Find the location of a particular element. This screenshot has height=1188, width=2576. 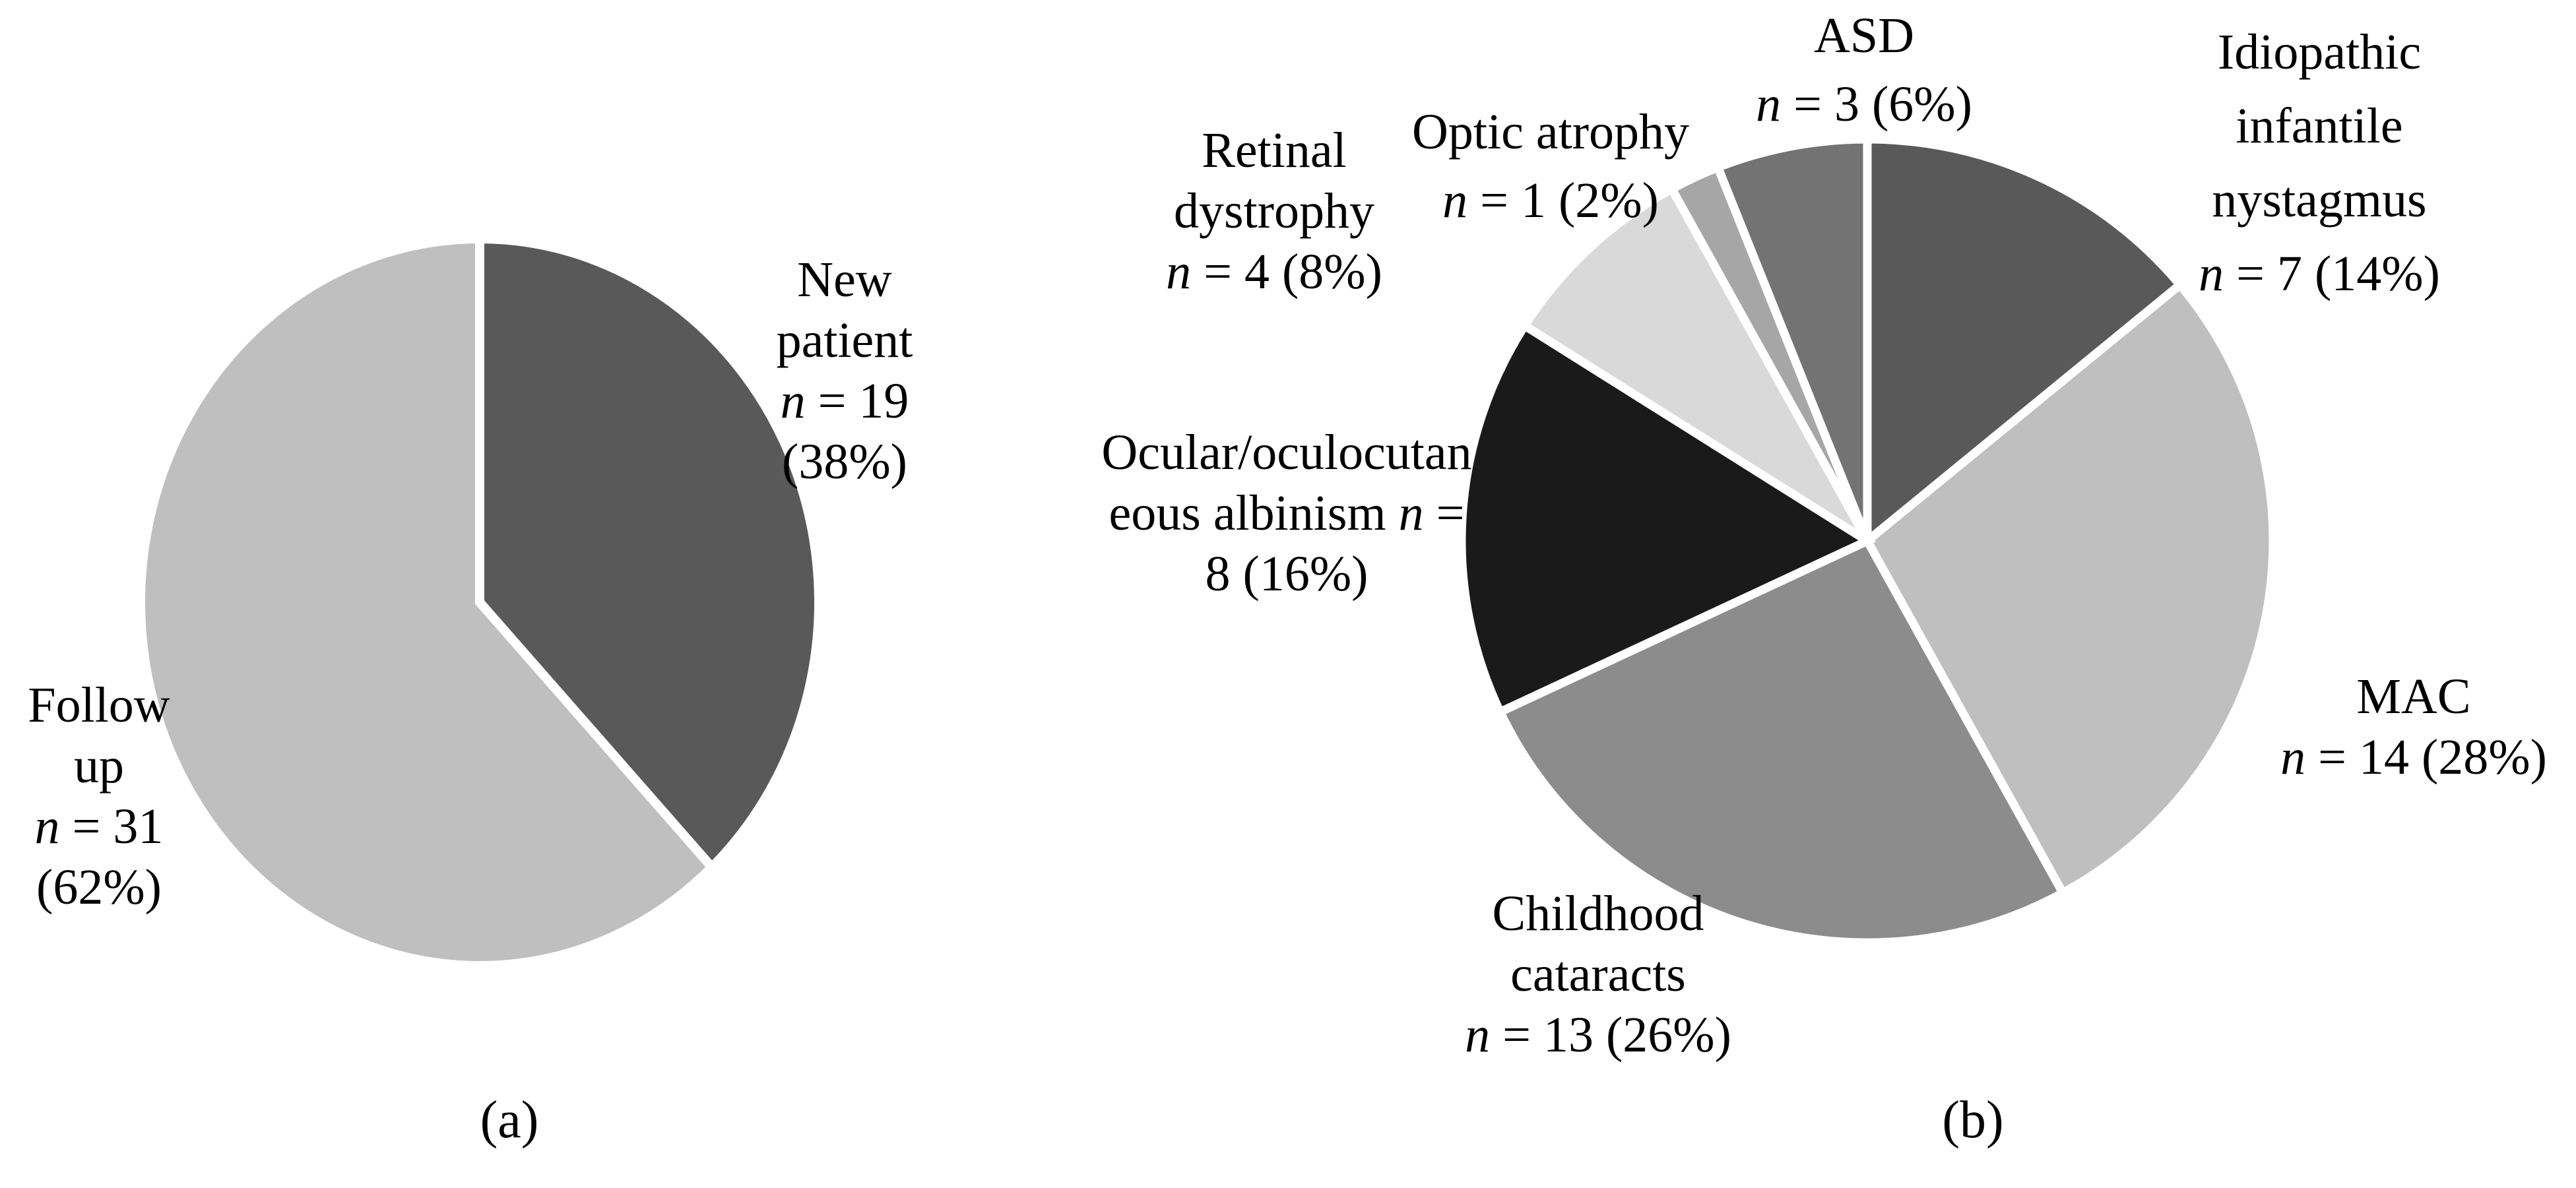

label-line: Idiopathic is located at coordinates (2319, 52).